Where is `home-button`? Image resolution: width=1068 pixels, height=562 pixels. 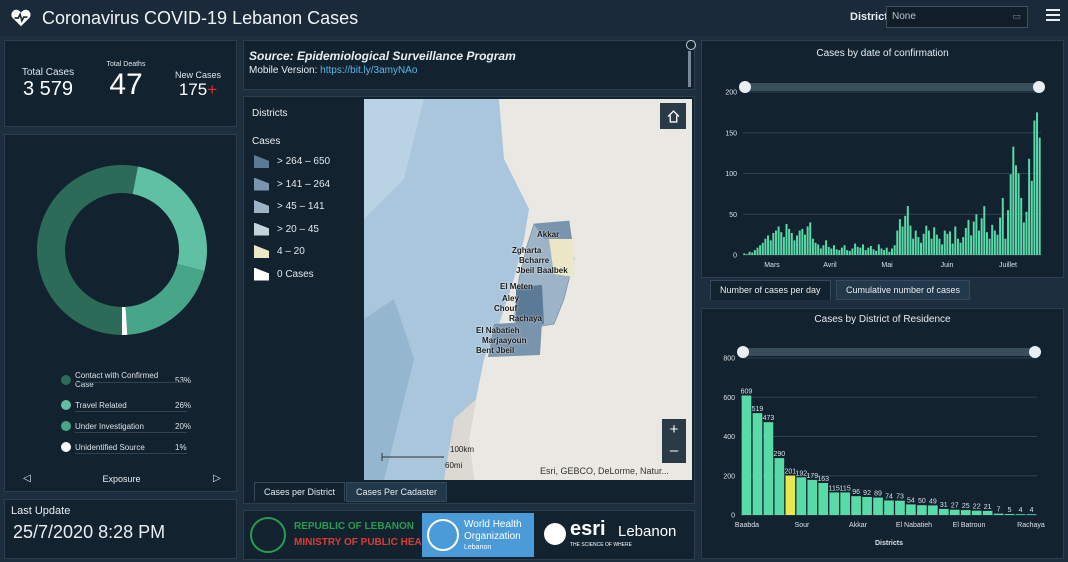
home-button is located at coordinates (673, 116).